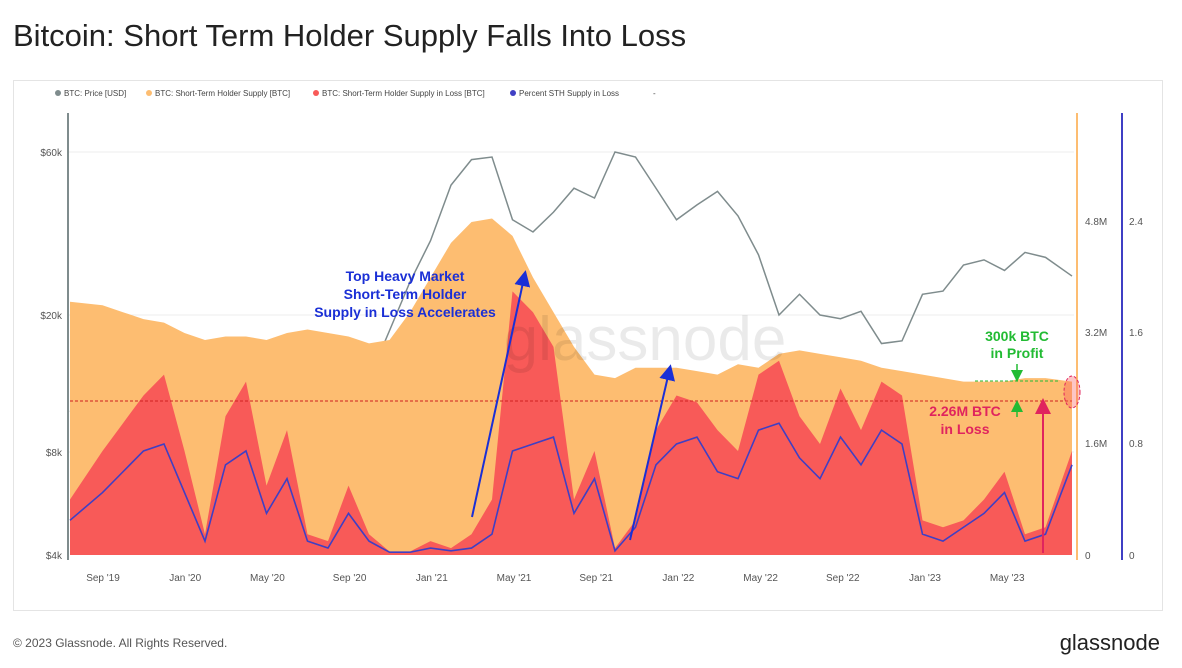 The height and width of the screenshot is (668, 1182). I want to click on x-tick: May '21, so click(514, 578).